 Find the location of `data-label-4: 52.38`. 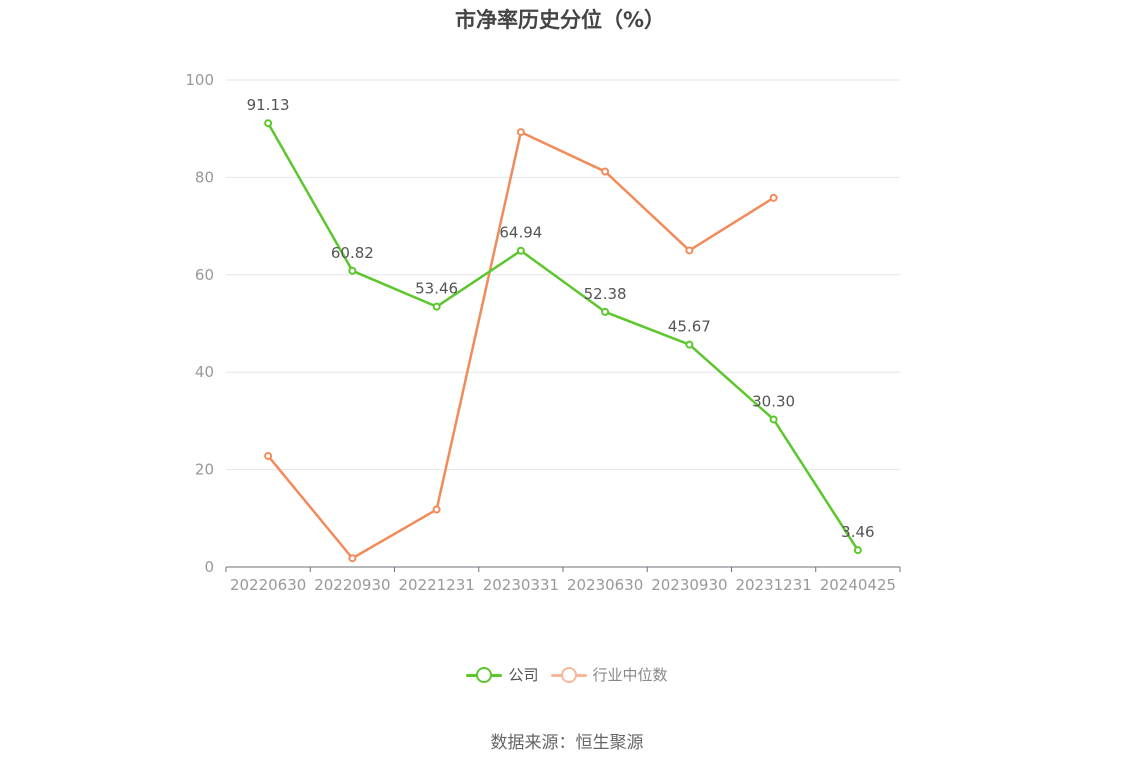

data-label-4: 52.38 is located at coordinates (605, 294).